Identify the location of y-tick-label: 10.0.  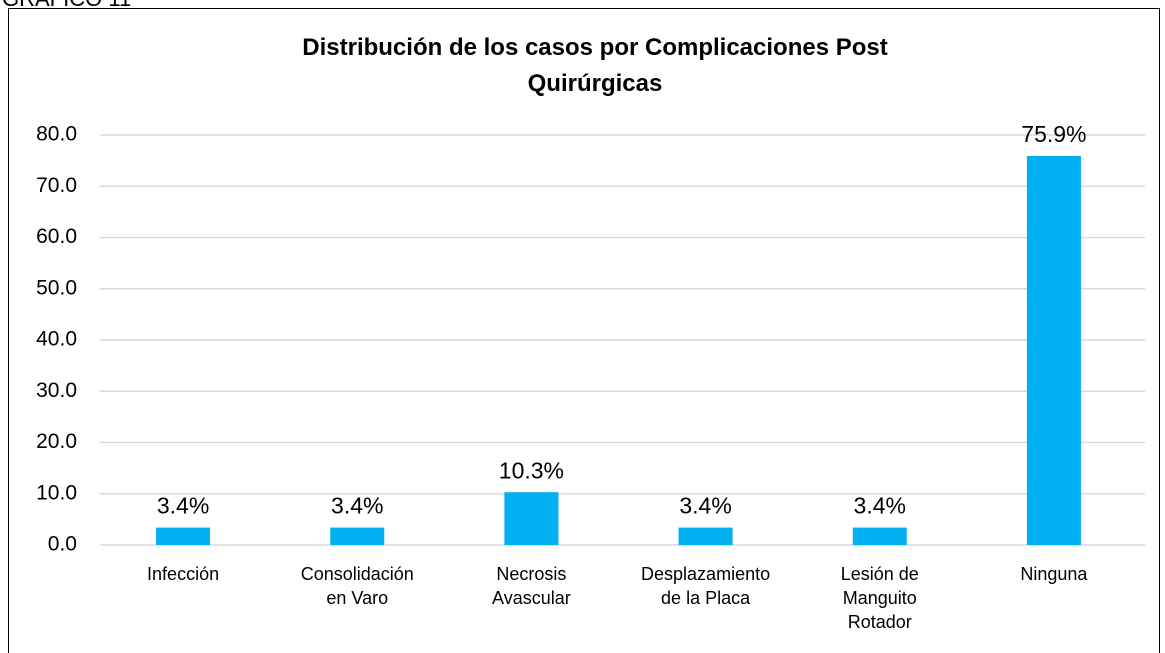
(56, 492).